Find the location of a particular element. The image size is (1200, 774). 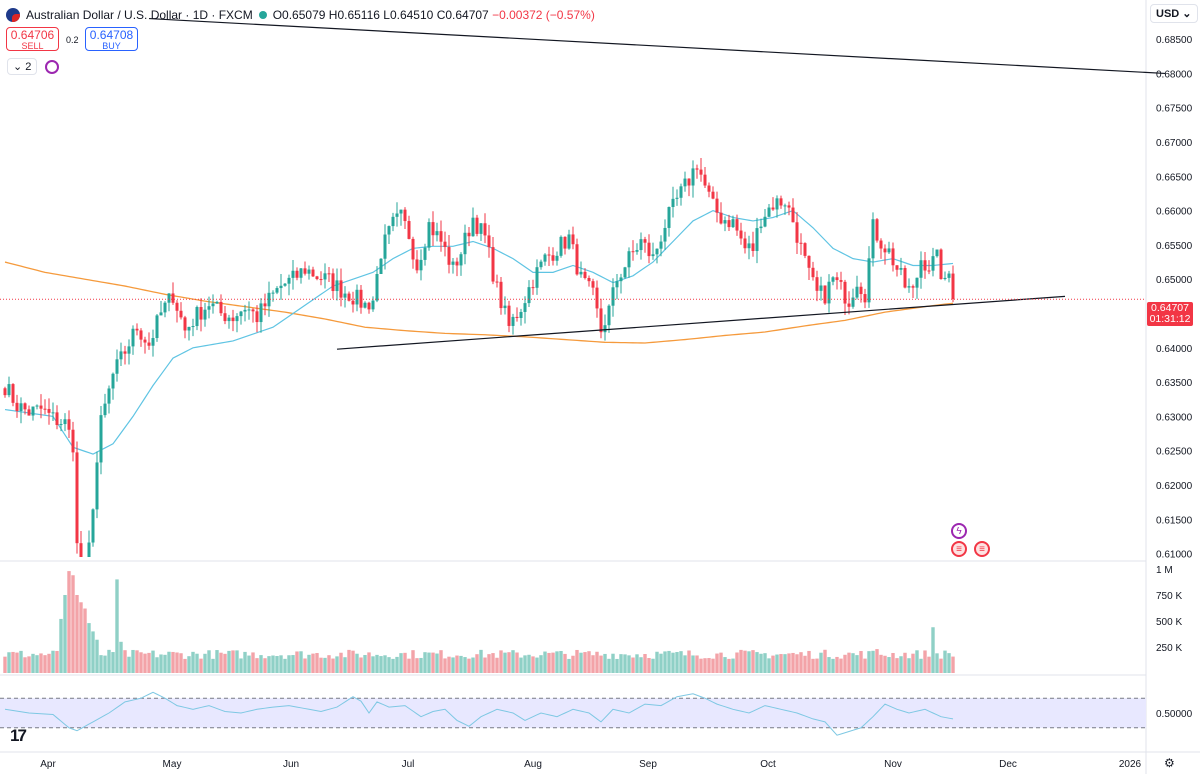

price-tick-label: 0.68500 is located at coordinates (1174, 40).